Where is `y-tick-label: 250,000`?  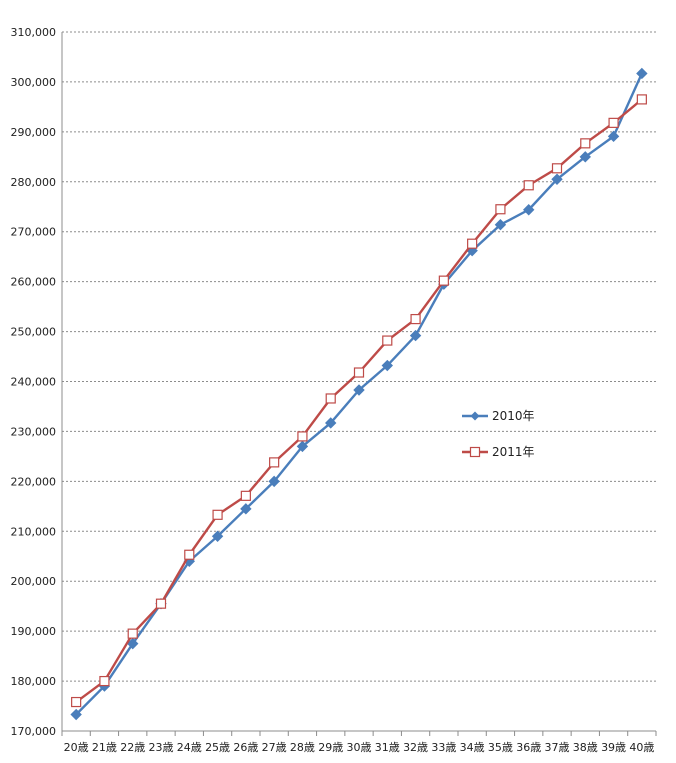 y-tick-label: 250,000 is located at coordinates (34, 332).